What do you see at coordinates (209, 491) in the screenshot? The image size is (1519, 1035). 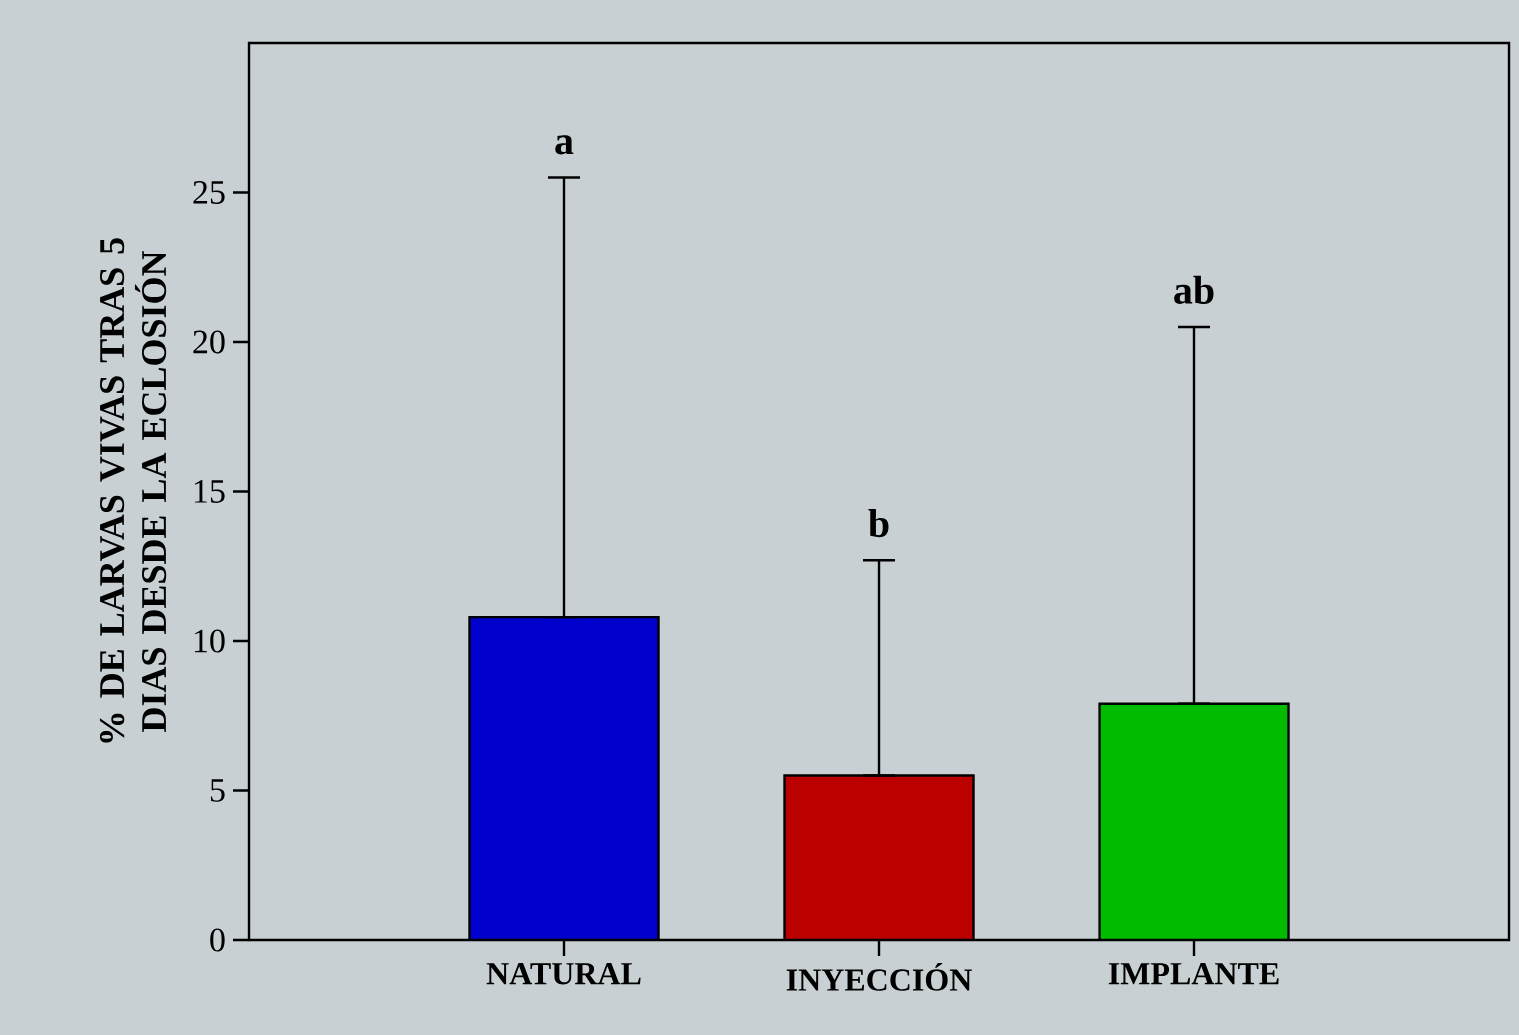 I see `y-tick-label: 15` at bounding box center [209, 491].